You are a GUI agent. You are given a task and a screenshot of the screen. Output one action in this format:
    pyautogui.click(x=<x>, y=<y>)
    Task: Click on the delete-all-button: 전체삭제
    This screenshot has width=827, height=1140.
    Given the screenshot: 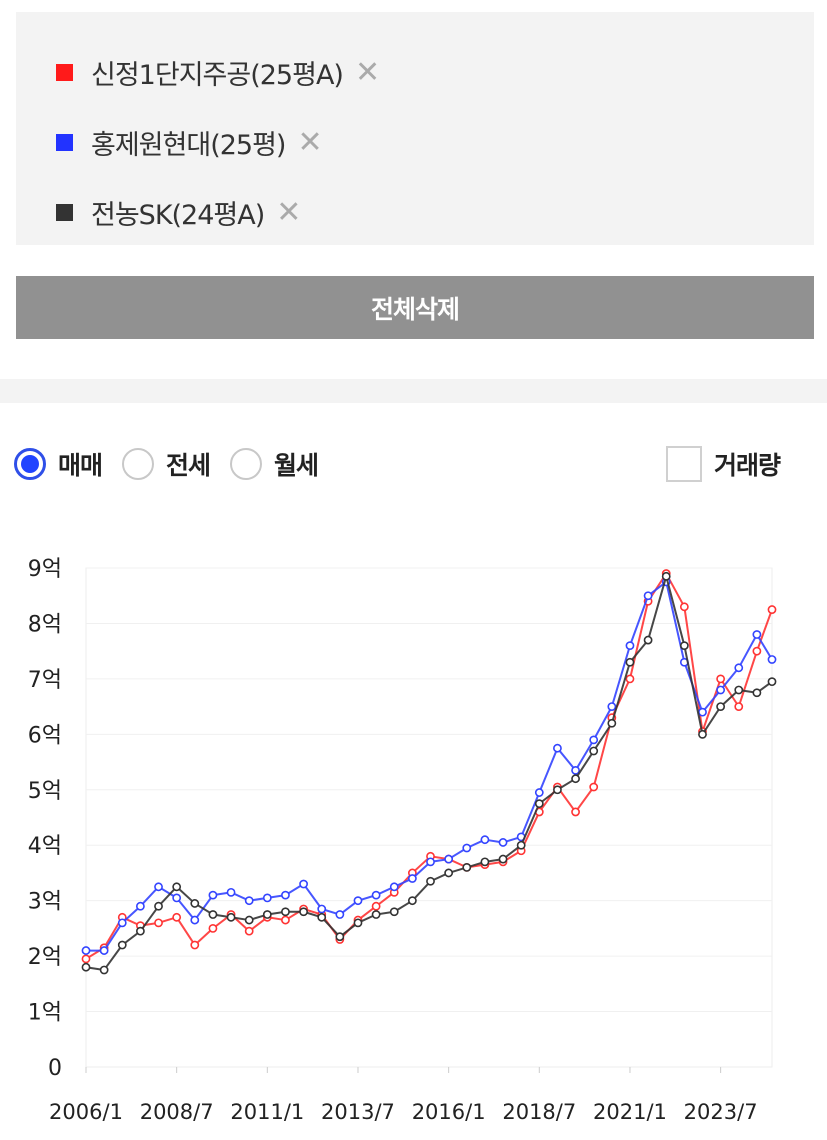 What is the action you would take?
    pyautogui.click(x=415, y=307)
    